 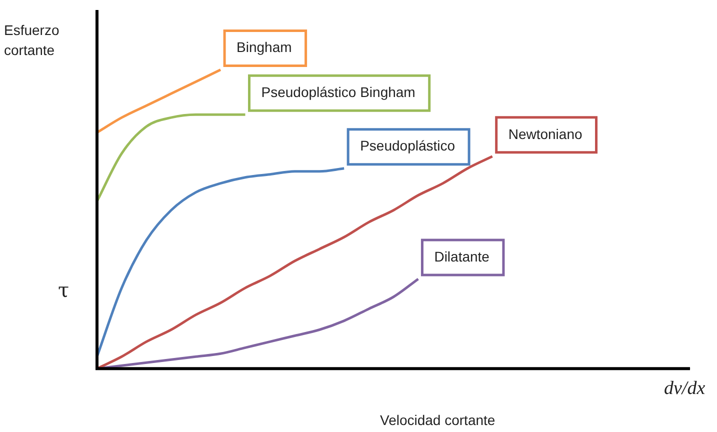 I want to click on text: τ, so click(x=64, y=290).